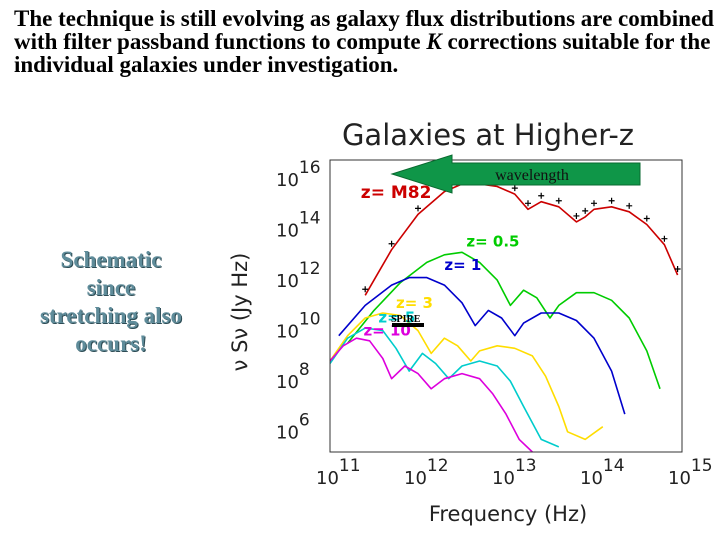  Describe the element at coordinates (426, 472) in the screenshot. I see `x-tick-label: 1012` at that location.